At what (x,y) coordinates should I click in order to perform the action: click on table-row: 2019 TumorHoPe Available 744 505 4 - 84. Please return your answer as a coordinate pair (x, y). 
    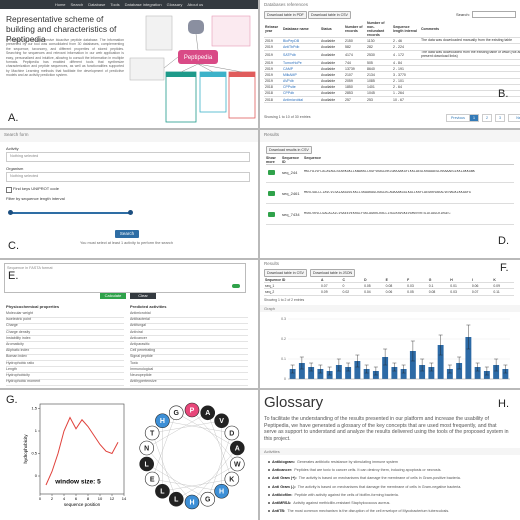
    Looking at the image, I should click on (392, 63).